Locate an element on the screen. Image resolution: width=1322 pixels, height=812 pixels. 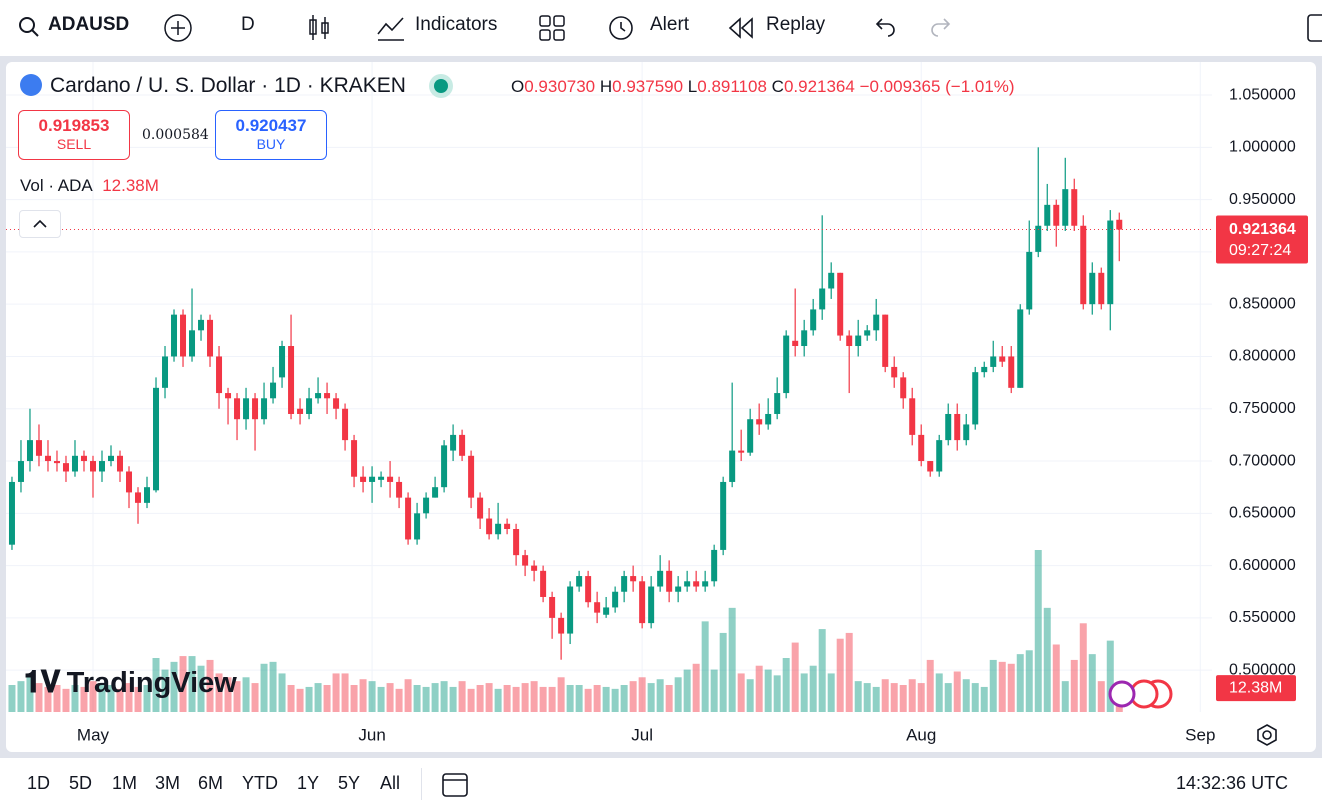
sell-button: 0.919853 SELL is located at coordinates (74, 135).